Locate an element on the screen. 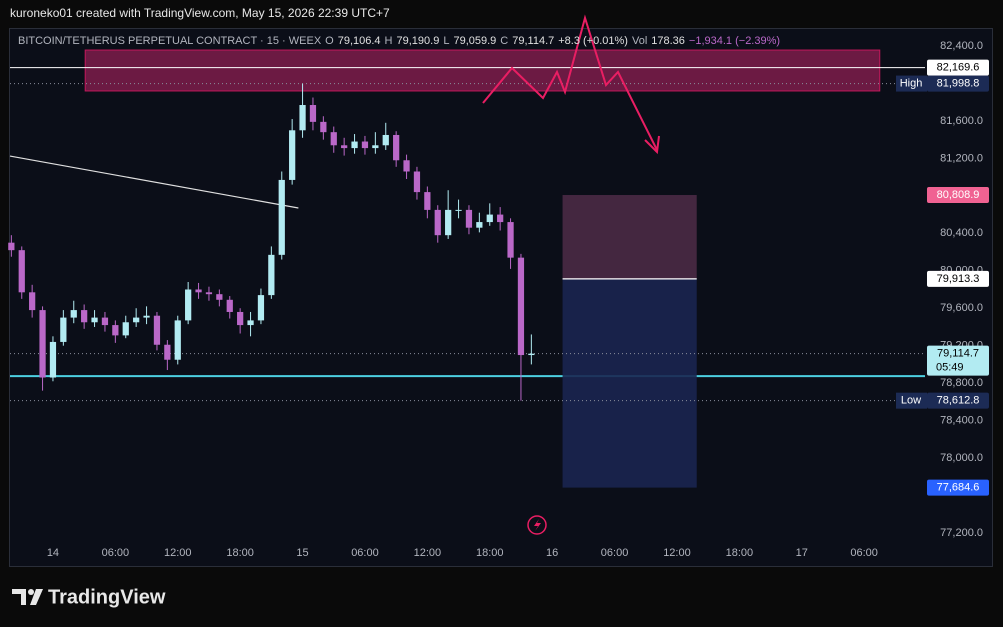 This screenshot has height=627, width=1003. price-tag-label: 82,169.6 is located at coordinates (958, 67).